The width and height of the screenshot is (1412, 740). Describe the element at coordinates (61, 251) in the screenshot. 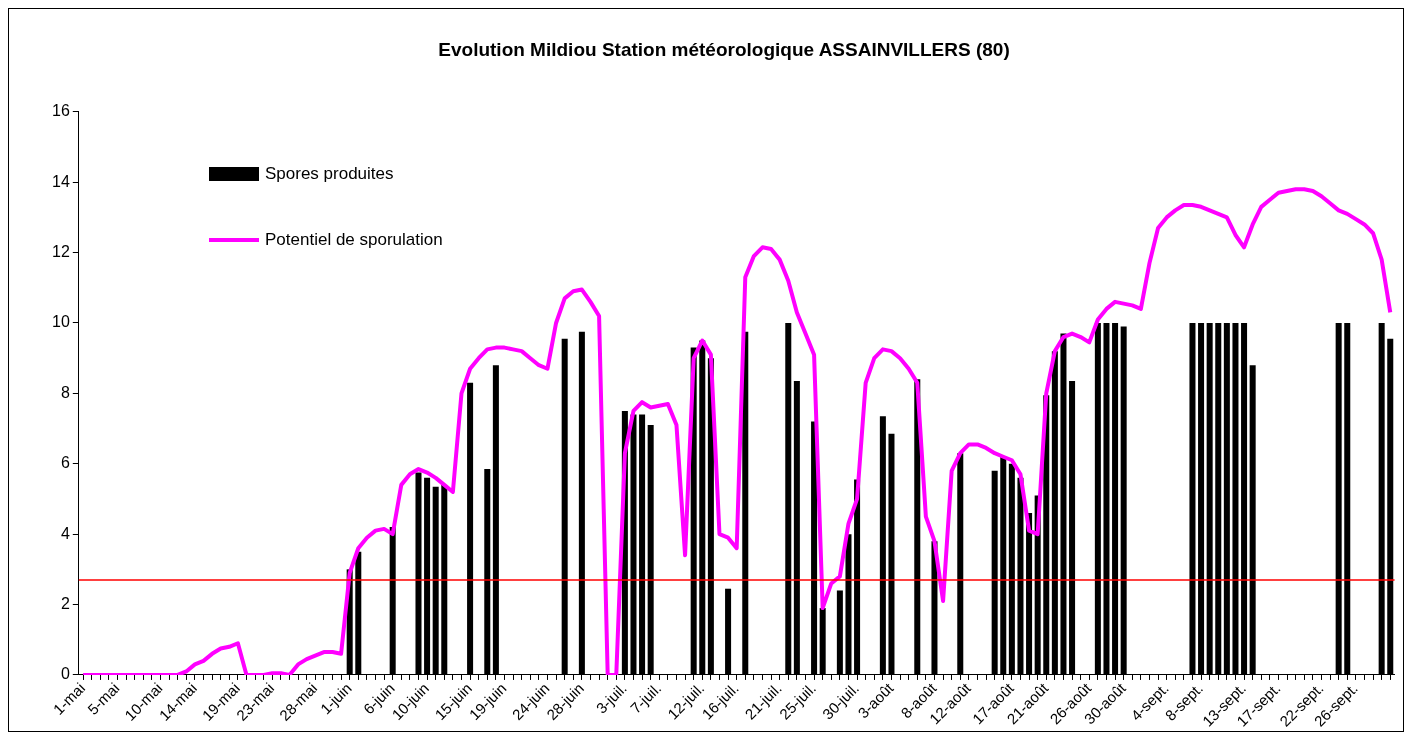

I see `y-tick-label: 12` at that location.